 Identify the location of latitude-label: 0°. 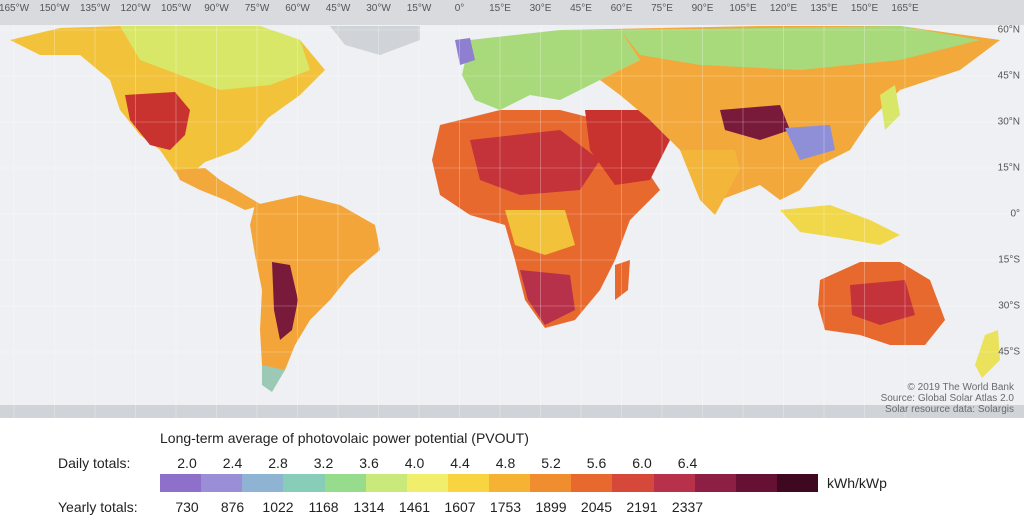
(1015, 214).